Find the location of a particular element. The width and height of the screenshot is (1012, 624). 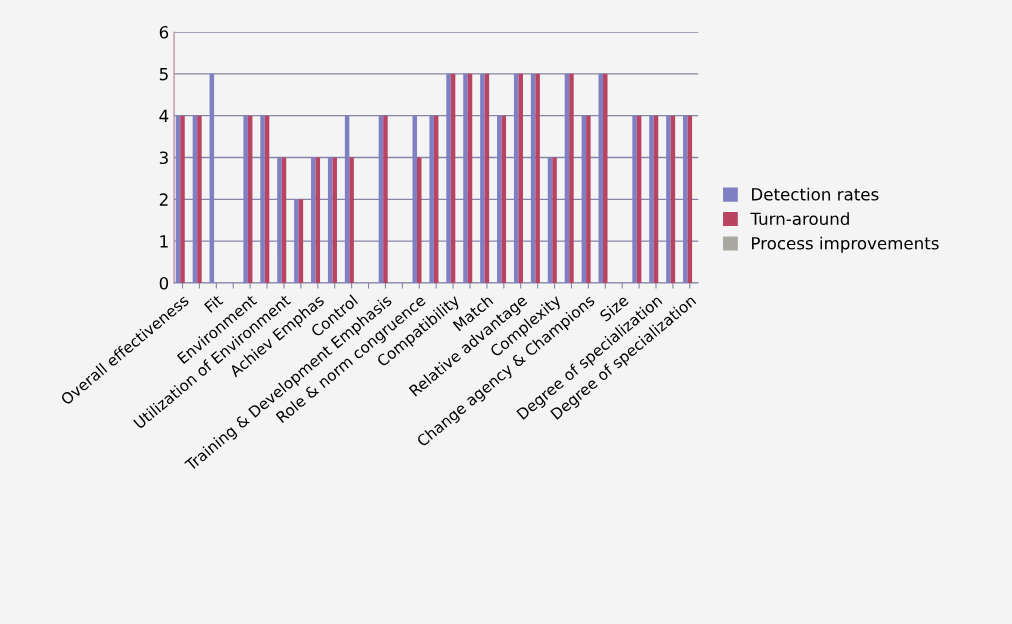

y-tick-label: 6 is located at coordinates (164, 32).